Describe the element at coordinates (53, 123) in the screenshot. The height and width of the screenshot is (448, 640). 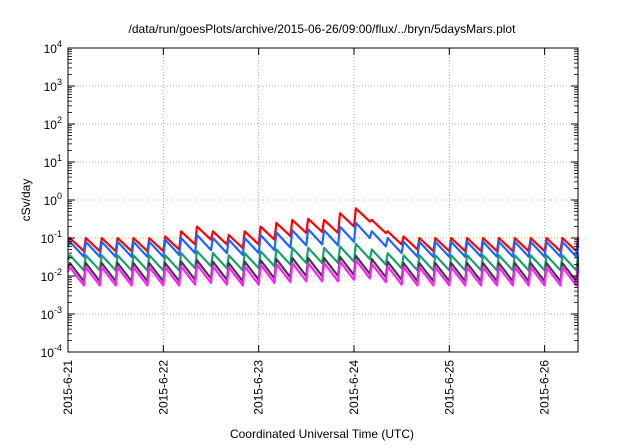
I see `y-tick-label: 10²` at that location.